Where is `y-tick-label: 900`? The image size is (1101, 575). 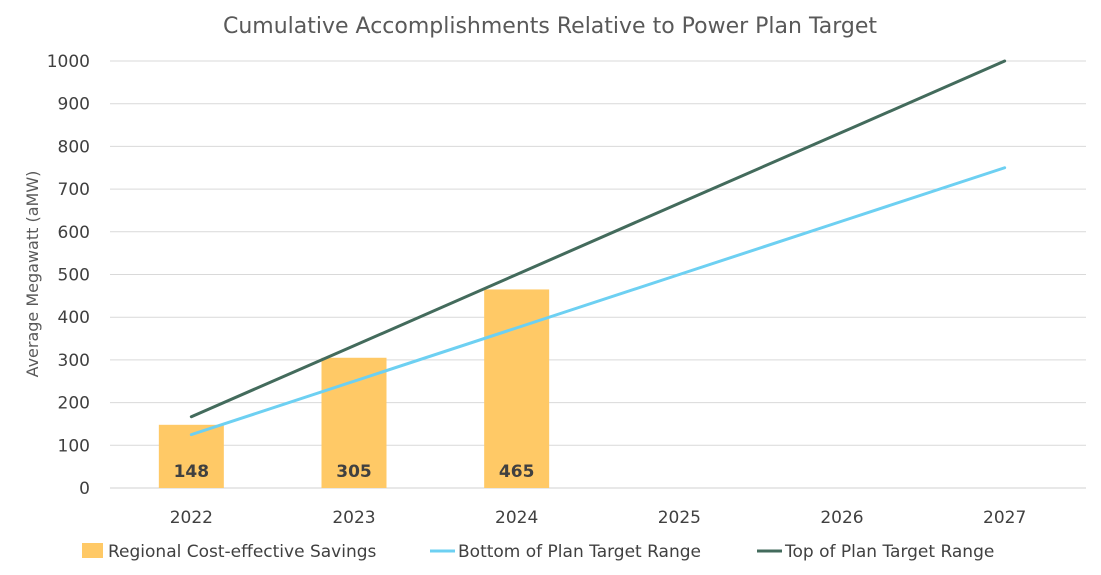
y-tick-label: 900 is located at coordinates (74, 105).